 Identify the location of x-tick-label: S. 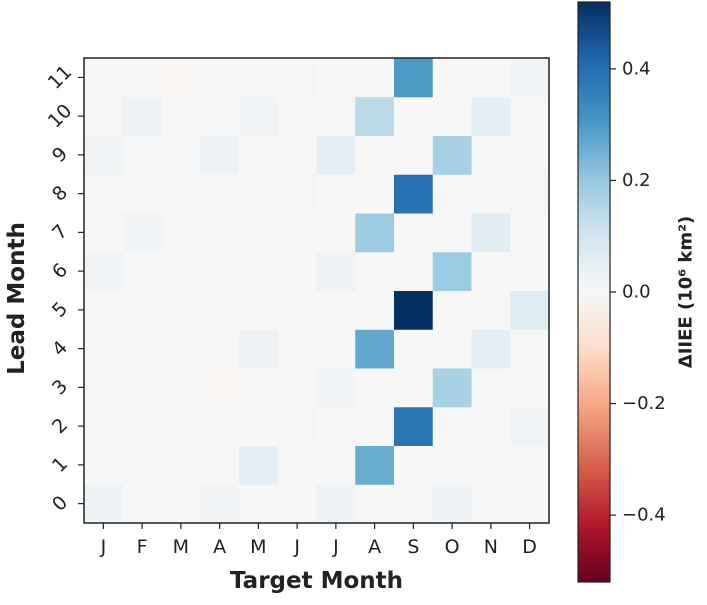
(413, 547).